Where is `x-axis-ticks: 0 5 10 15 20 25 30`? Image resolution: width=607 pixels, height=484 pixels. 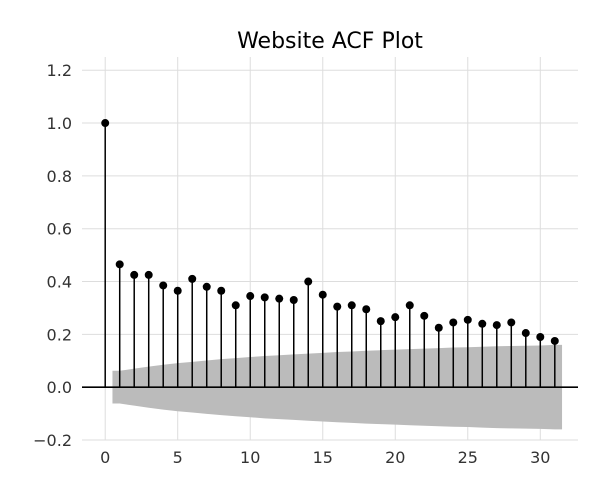
x-axis-ticks: 0 5 10 15 20 25 30 is located at coordinates (325, 457).